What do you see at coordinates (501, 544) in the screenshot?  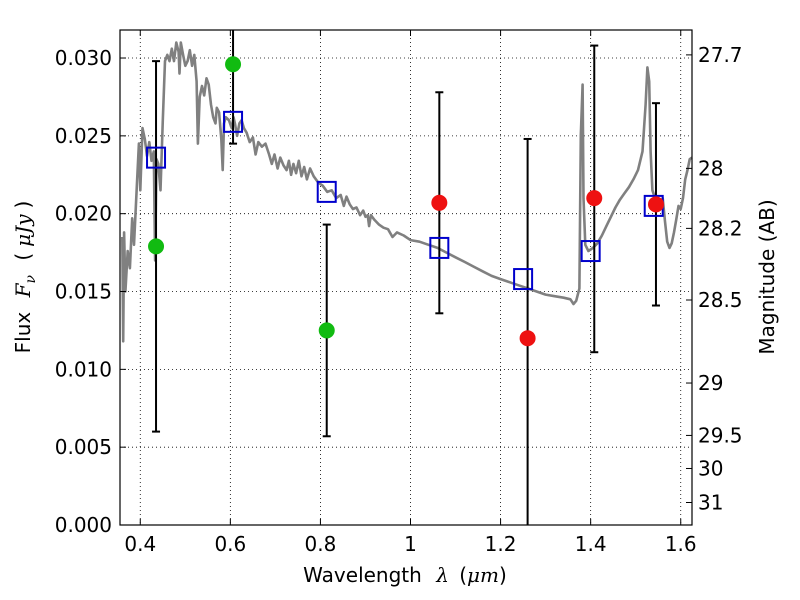 I see `x-tick-label: 1.2` at bounding box center [501, 544].